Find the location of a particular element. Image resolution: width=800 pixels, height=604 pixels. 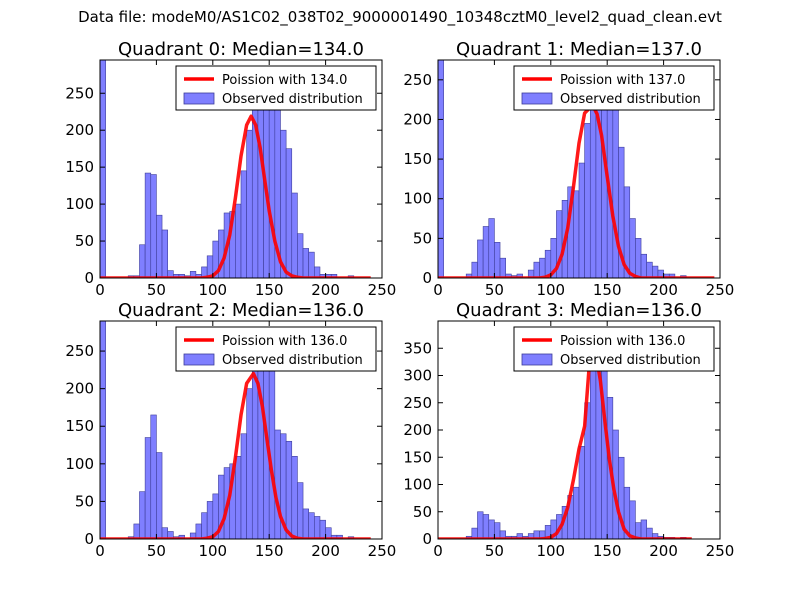

plot-area is located at coordinates (235, 430).